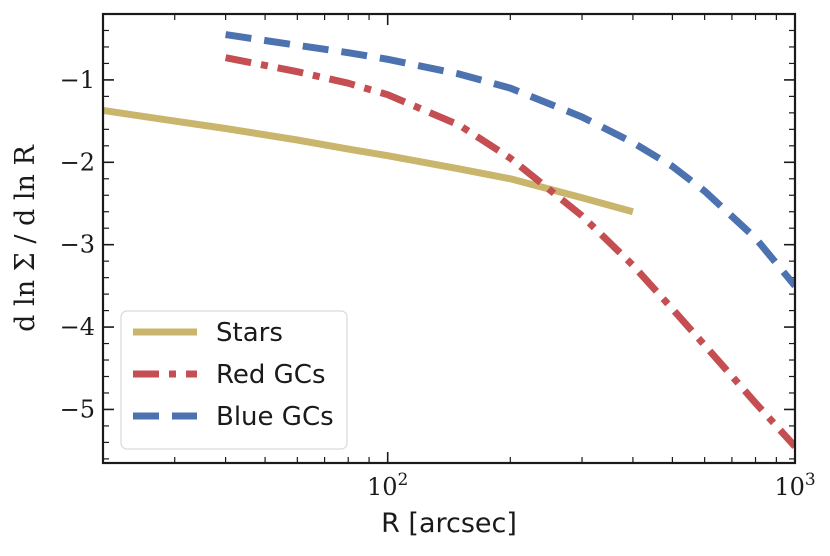 The image size is (830, 556). Describe the element at coordinates (77, 327) in the screenshot. I see `y-tick-label: −4` at that location.